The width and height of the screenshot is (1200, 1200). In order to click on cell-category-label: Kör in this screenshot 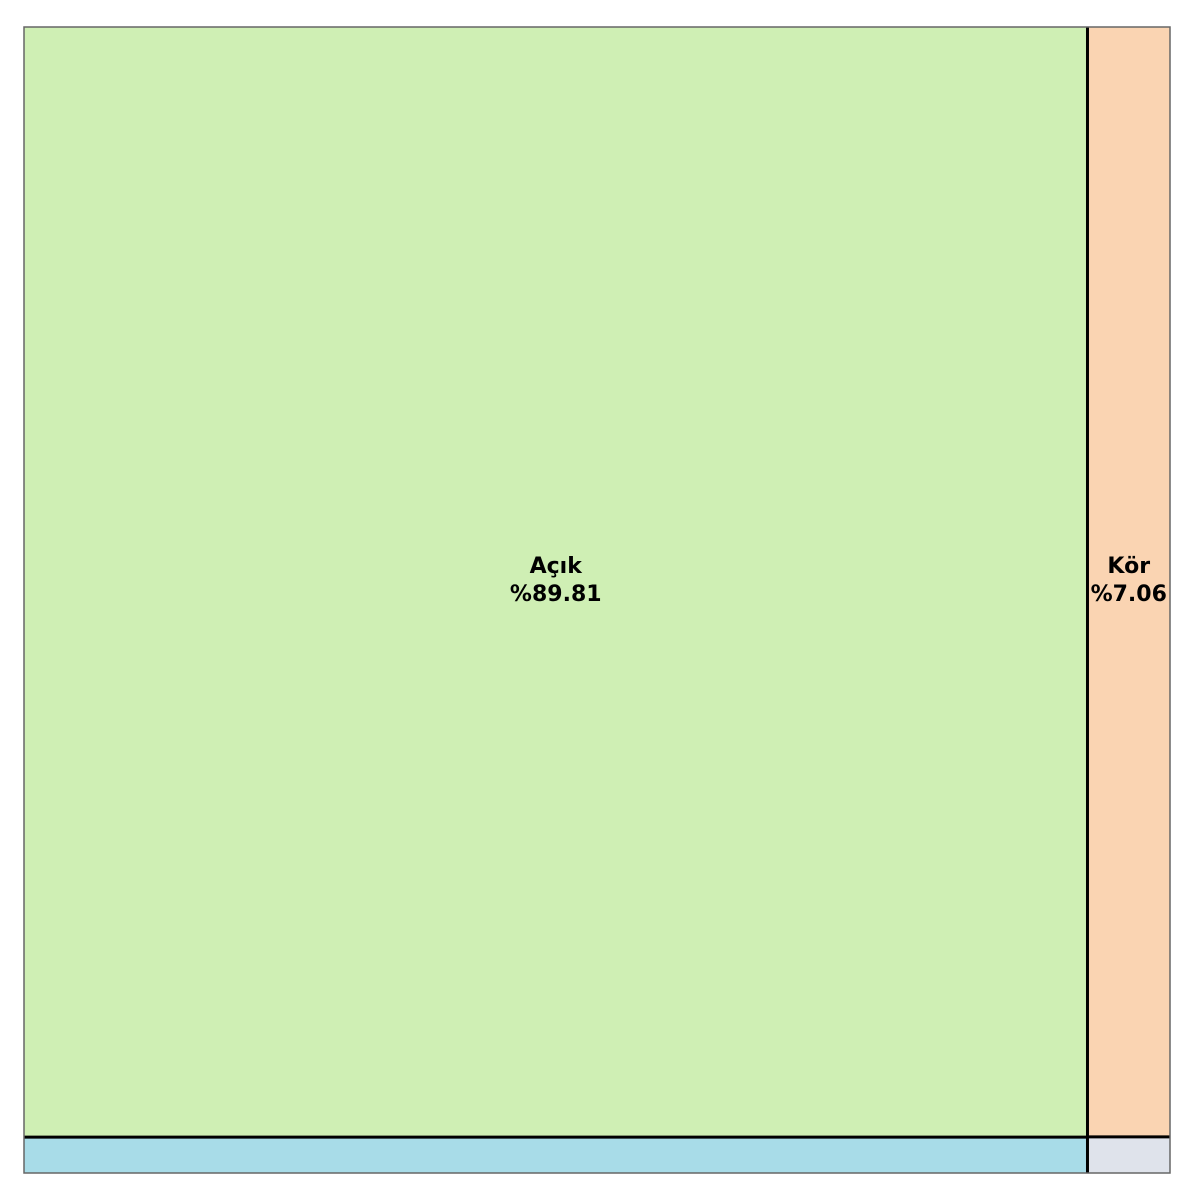, I will do `click(1128, 566)`.